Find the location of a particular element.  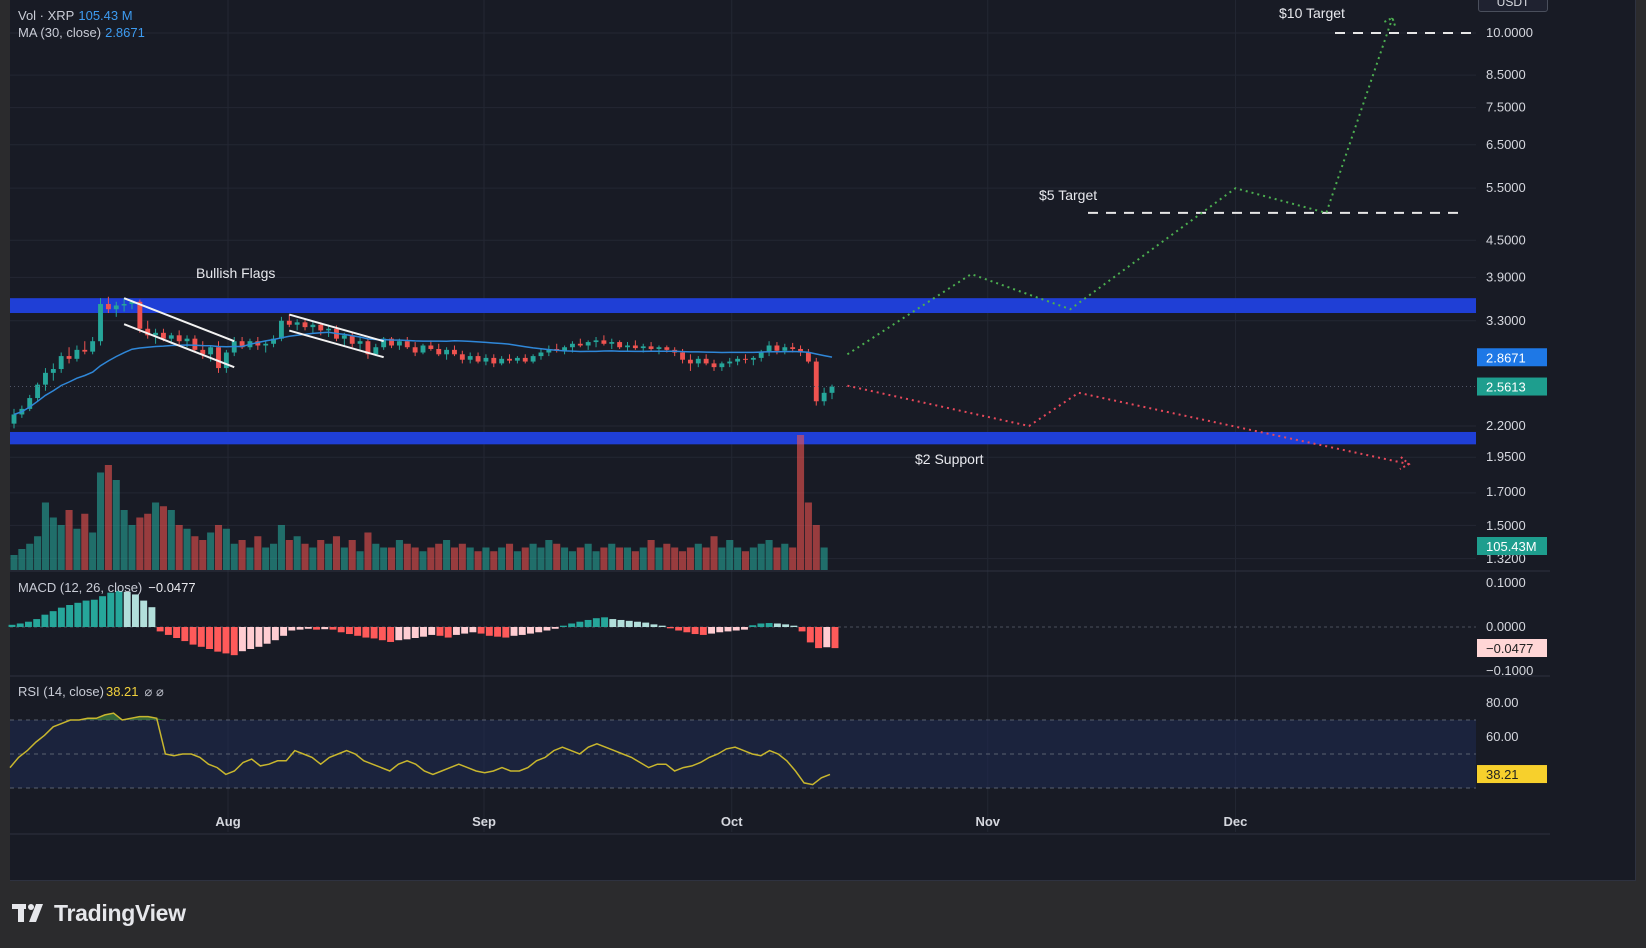

support-zone is located at coordinates (743, 438).